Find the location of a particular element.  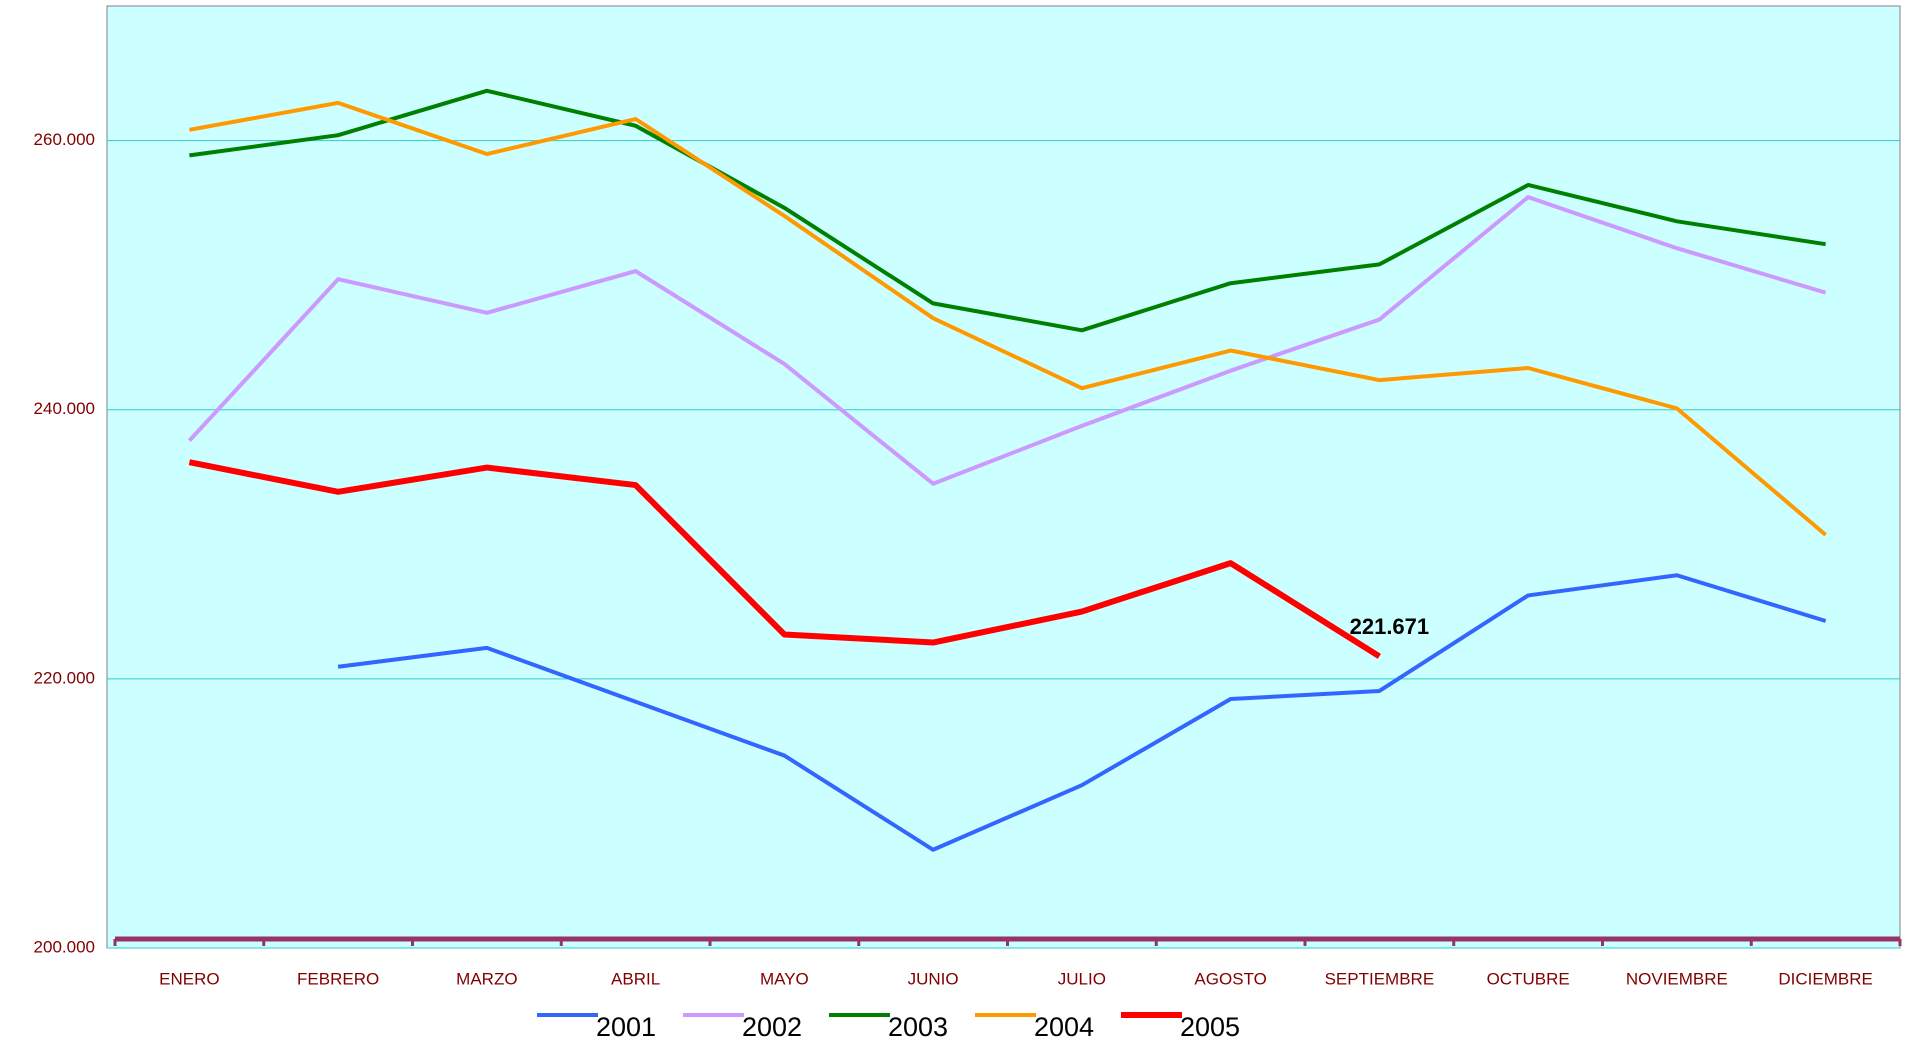

x-tick-label: FEBRERO is located at coordinates (338, 978).